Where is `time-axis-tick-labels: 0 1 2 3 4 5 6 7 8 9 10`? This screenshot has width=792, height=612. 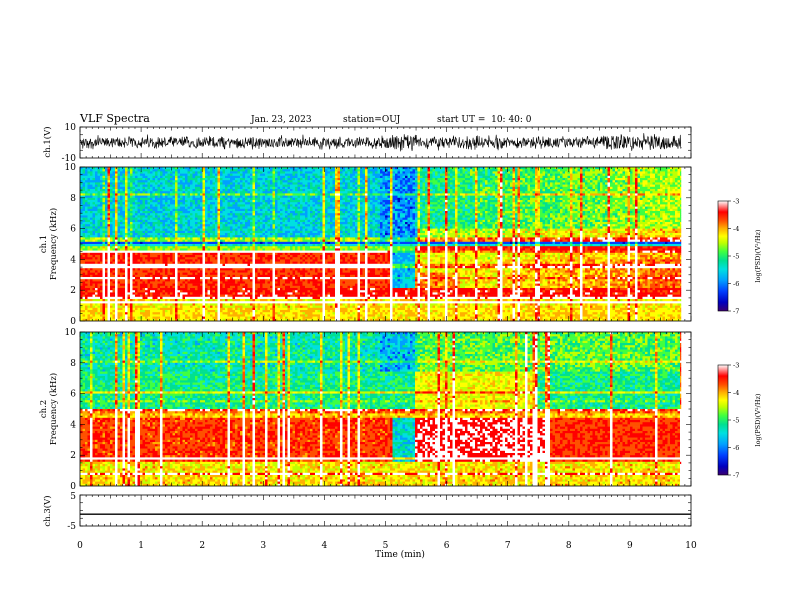 time-axis-tick-labels: 0 1 2 3 4 5 6 7 8 9 10 is located at coordinates (387, 546).